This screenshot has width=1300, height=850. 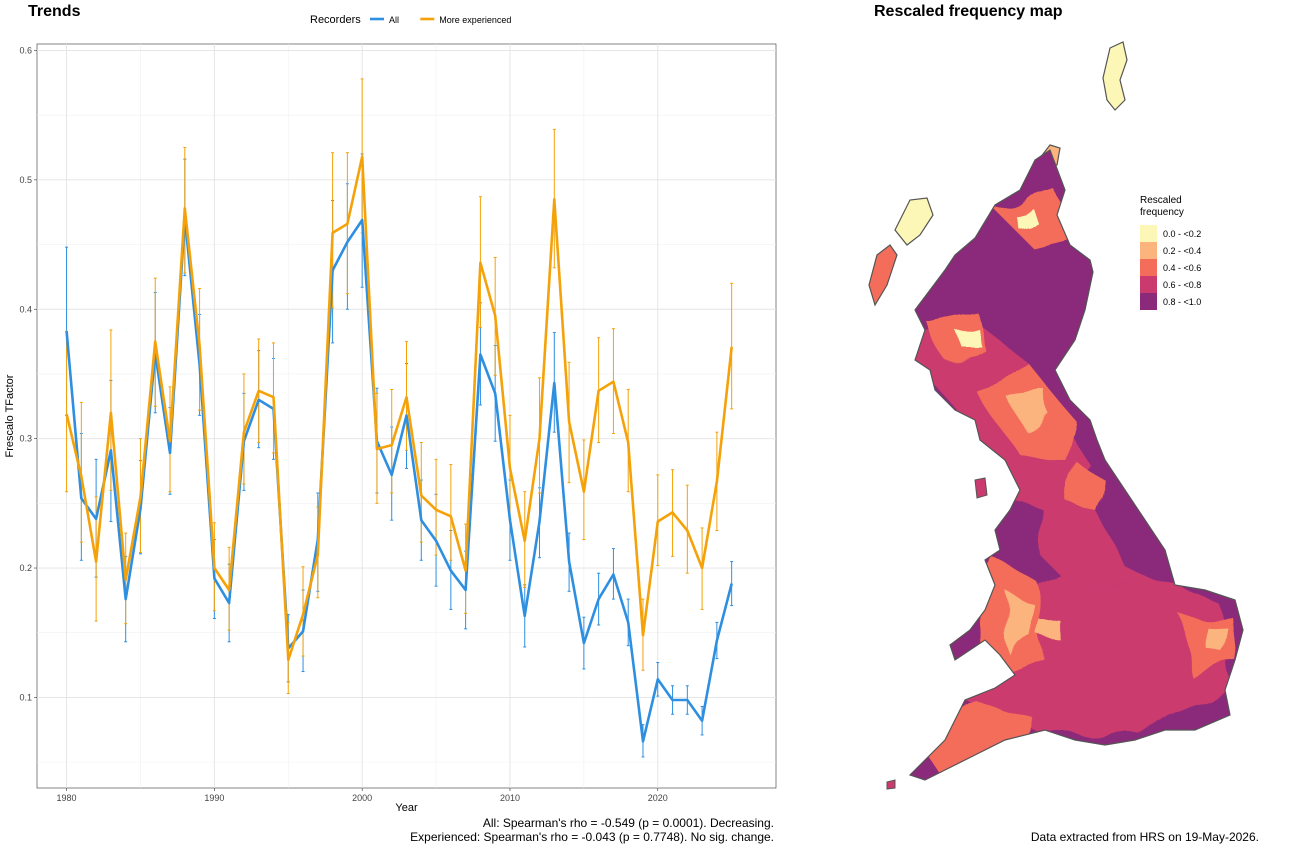 I want to click on y-tick-label: 0.5, so click(x=25, y=180).